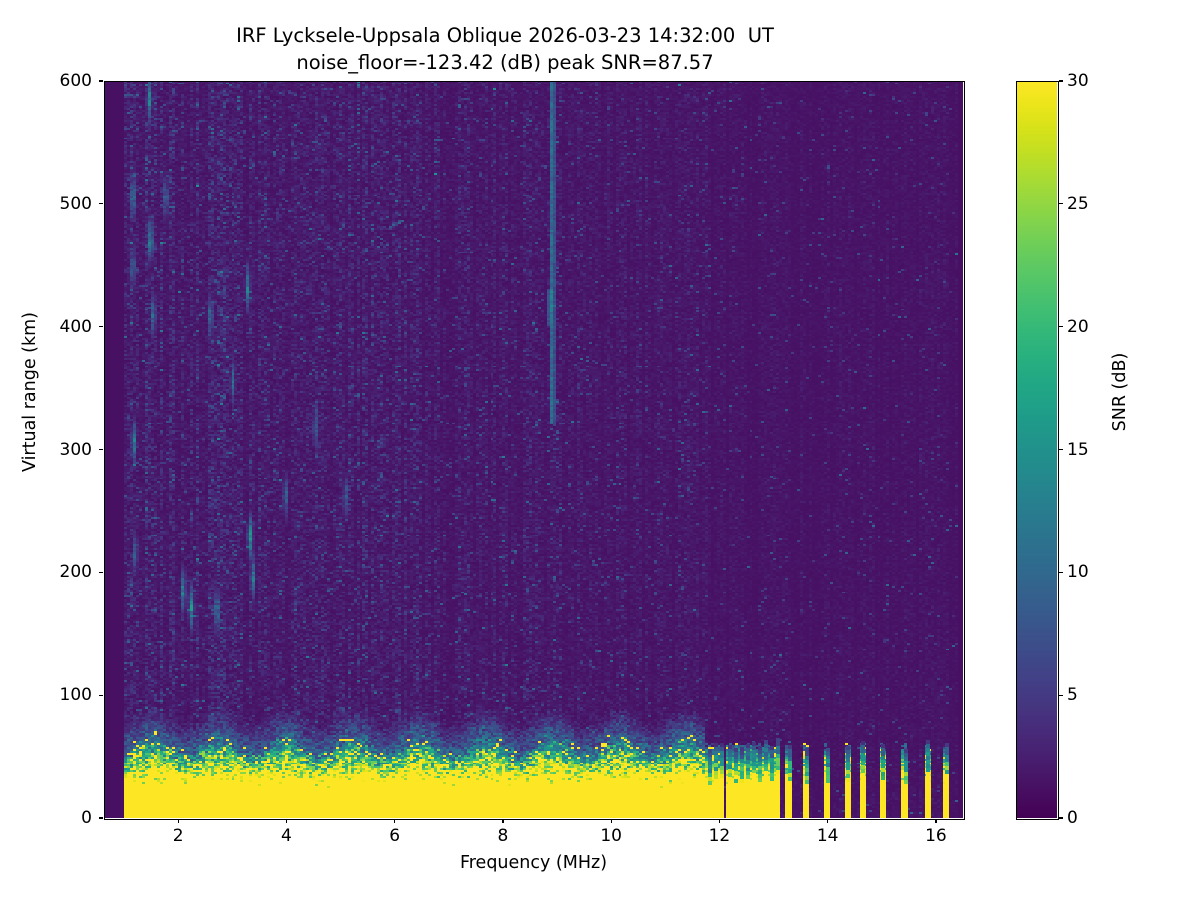 This screenshot has height=900, width=1200. Describe the element at coordinates (503, 836) in the screenshot. I see `x-tick-label: 8` at that location.